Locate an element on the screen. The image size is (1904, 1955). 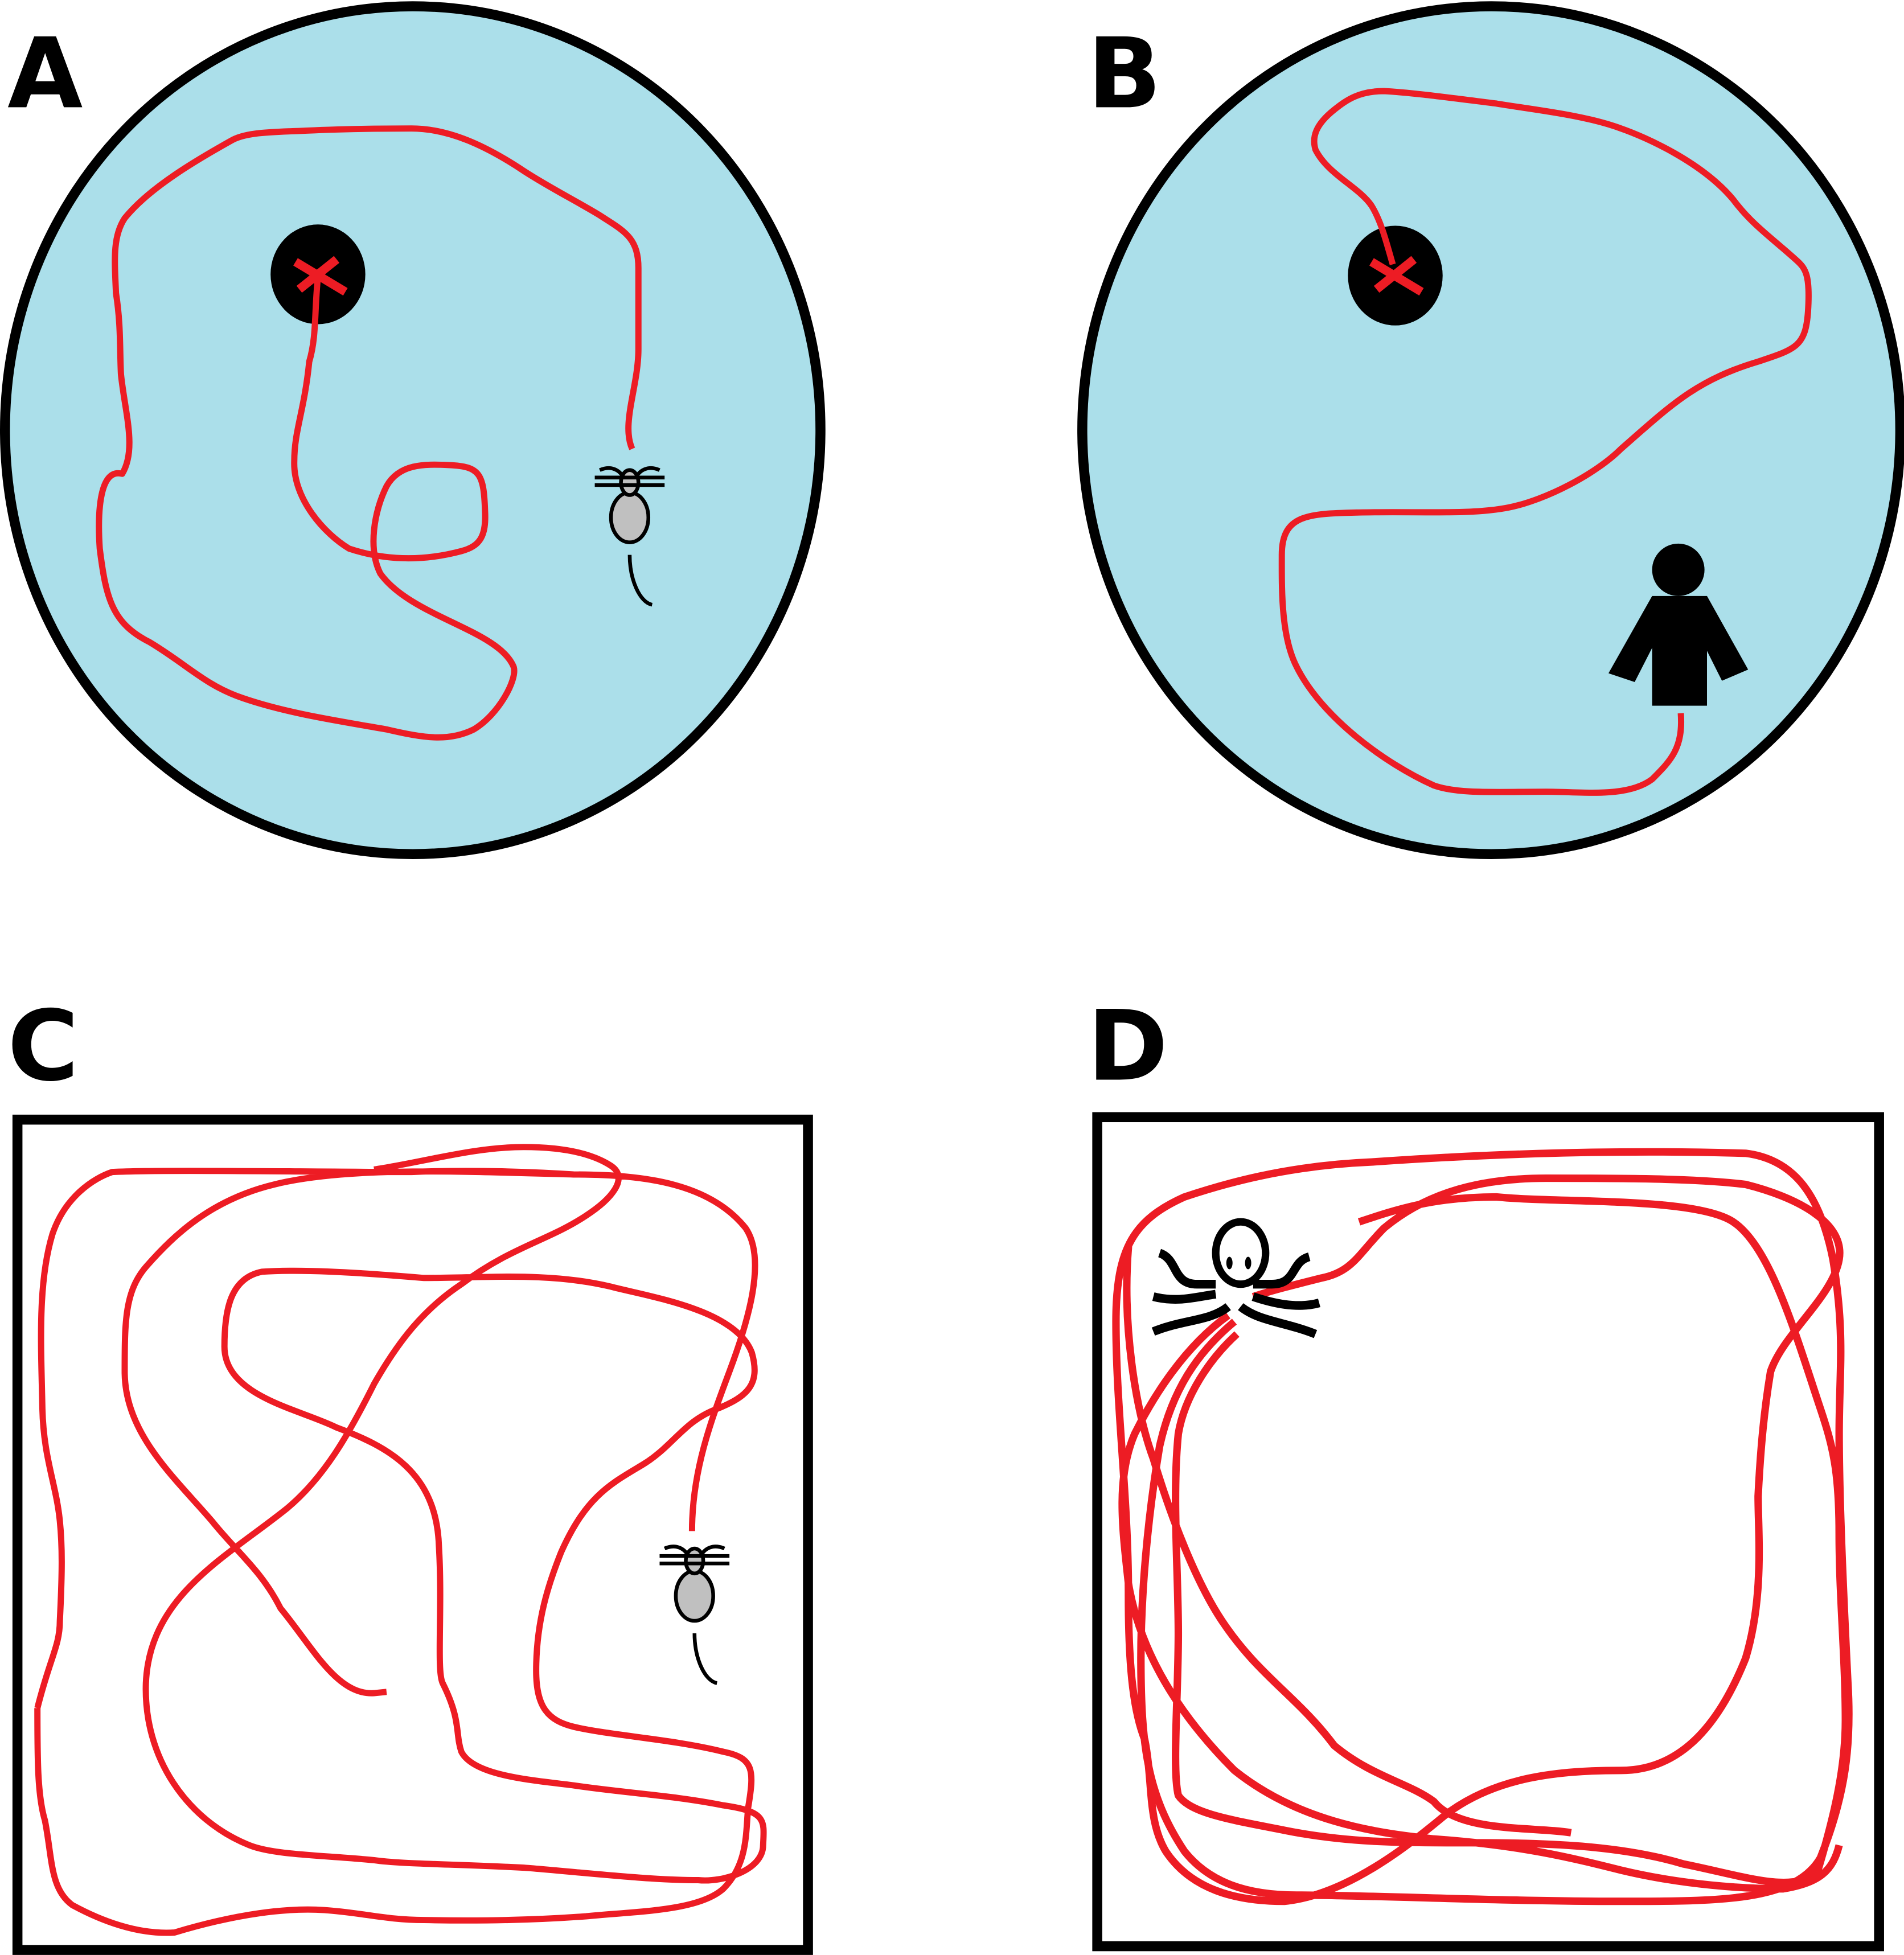
swim-path is located at coordinates (369, 433).